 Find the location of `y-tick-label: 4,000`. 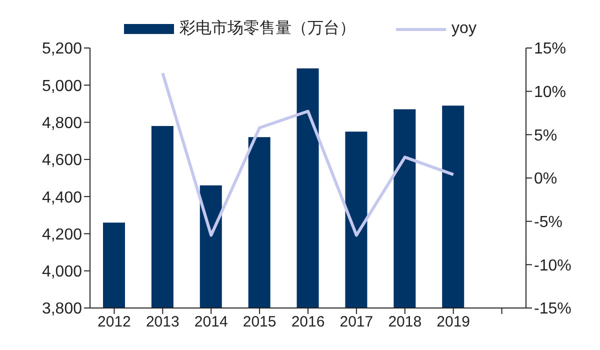

y-tick-label: 4,000 is located at coordinates (62, 272).